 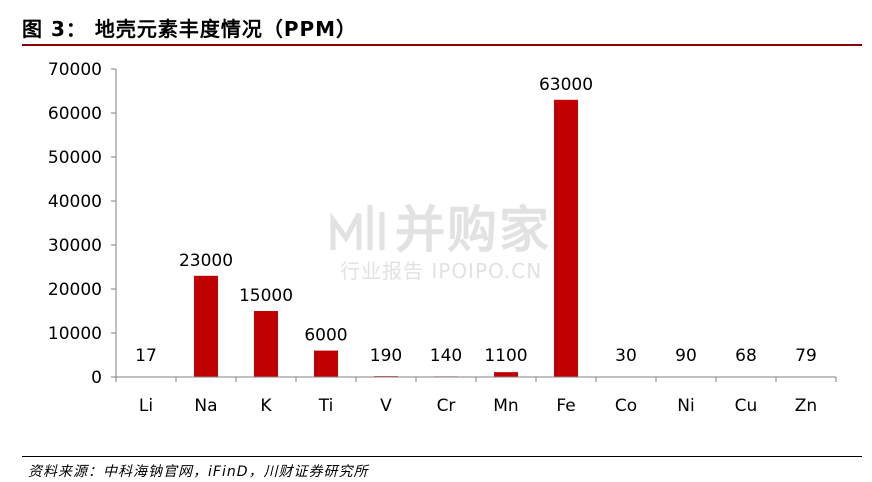 What do you see at coordinates (626, 356) in the screenshot?
I see `data-label-Co: 30` at bounding box center [626, 356].